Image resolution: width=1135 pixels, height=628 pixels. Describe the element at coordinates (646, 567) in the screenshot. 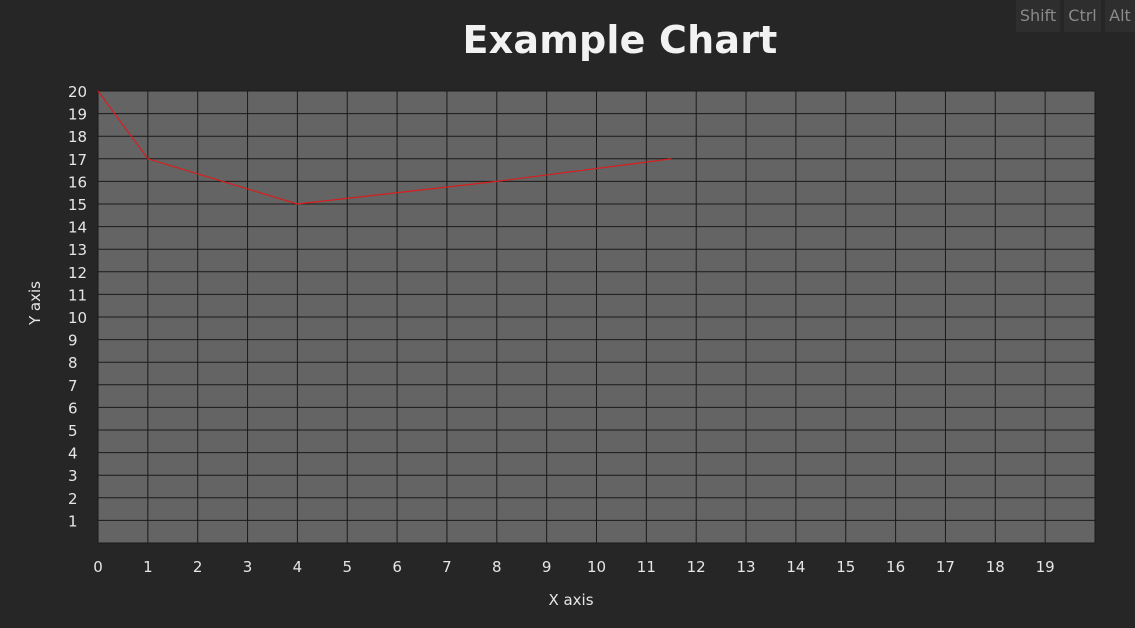

I see `x-tick-label: 11` at that location.